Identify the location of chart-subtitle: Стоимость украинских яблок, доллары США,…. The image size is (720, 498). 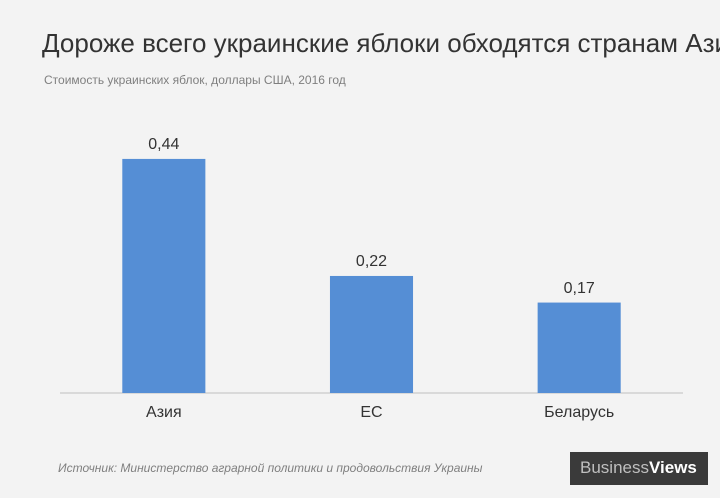
(195, 80).